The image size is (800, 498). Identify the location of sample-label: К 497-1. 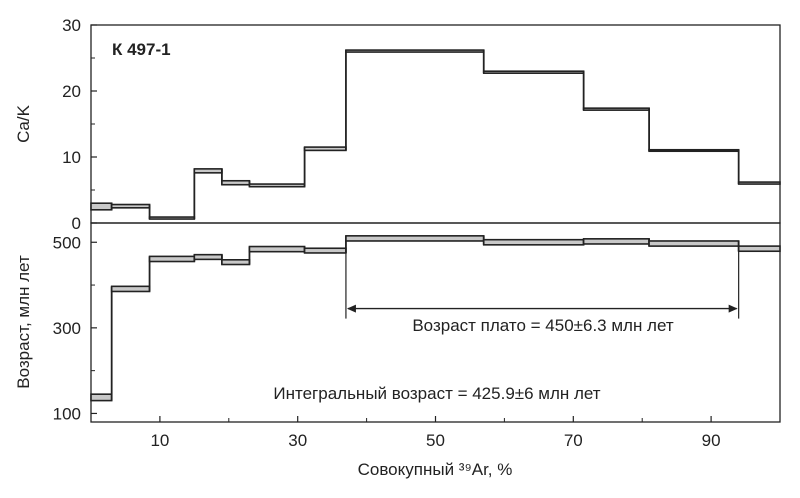
(141, 49).